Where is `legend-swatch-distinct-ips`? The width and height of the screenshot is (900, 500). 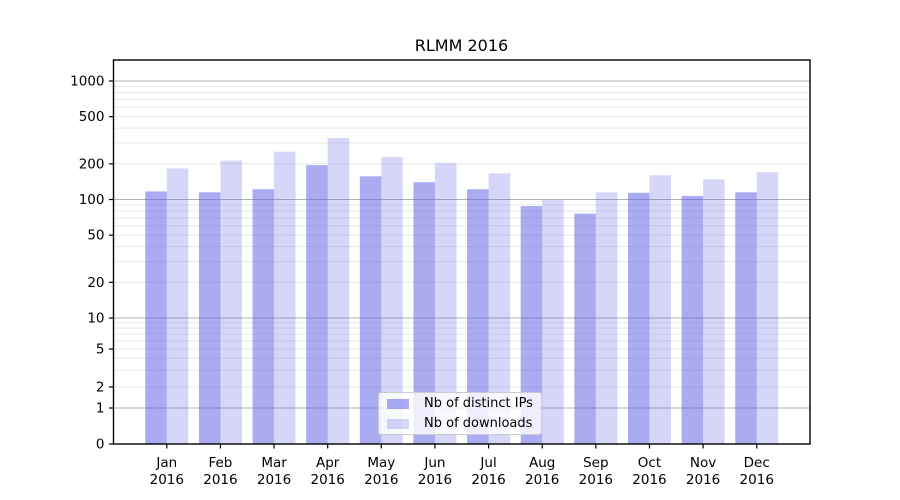
legend-swatch-distinct-ips is located at coordinates (398, 403).